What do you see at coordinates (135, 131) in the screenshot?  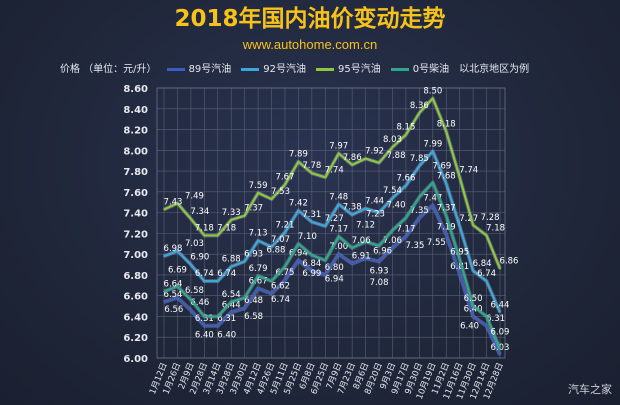 I see `y-tick-label: 8.20` at bounding box center [135, 131].